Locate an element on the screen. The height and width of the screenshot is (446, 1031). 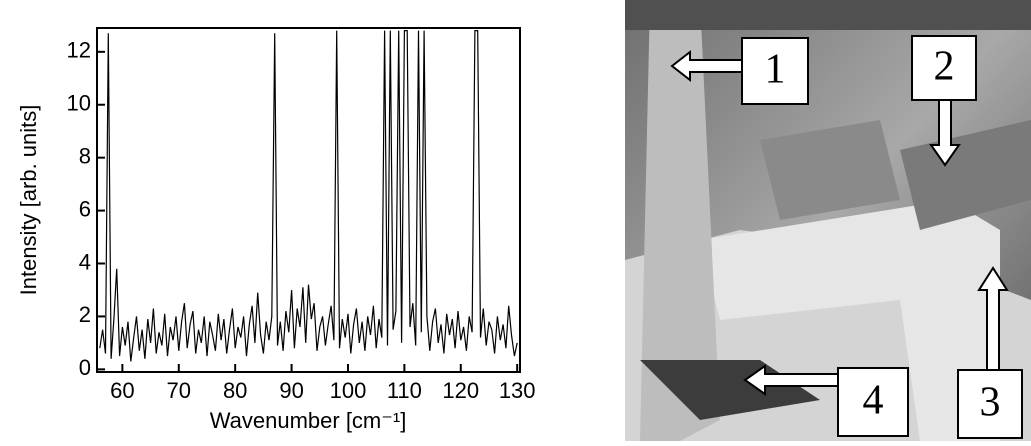
y-tick-label: 0 is located at coordinates (85, 367).